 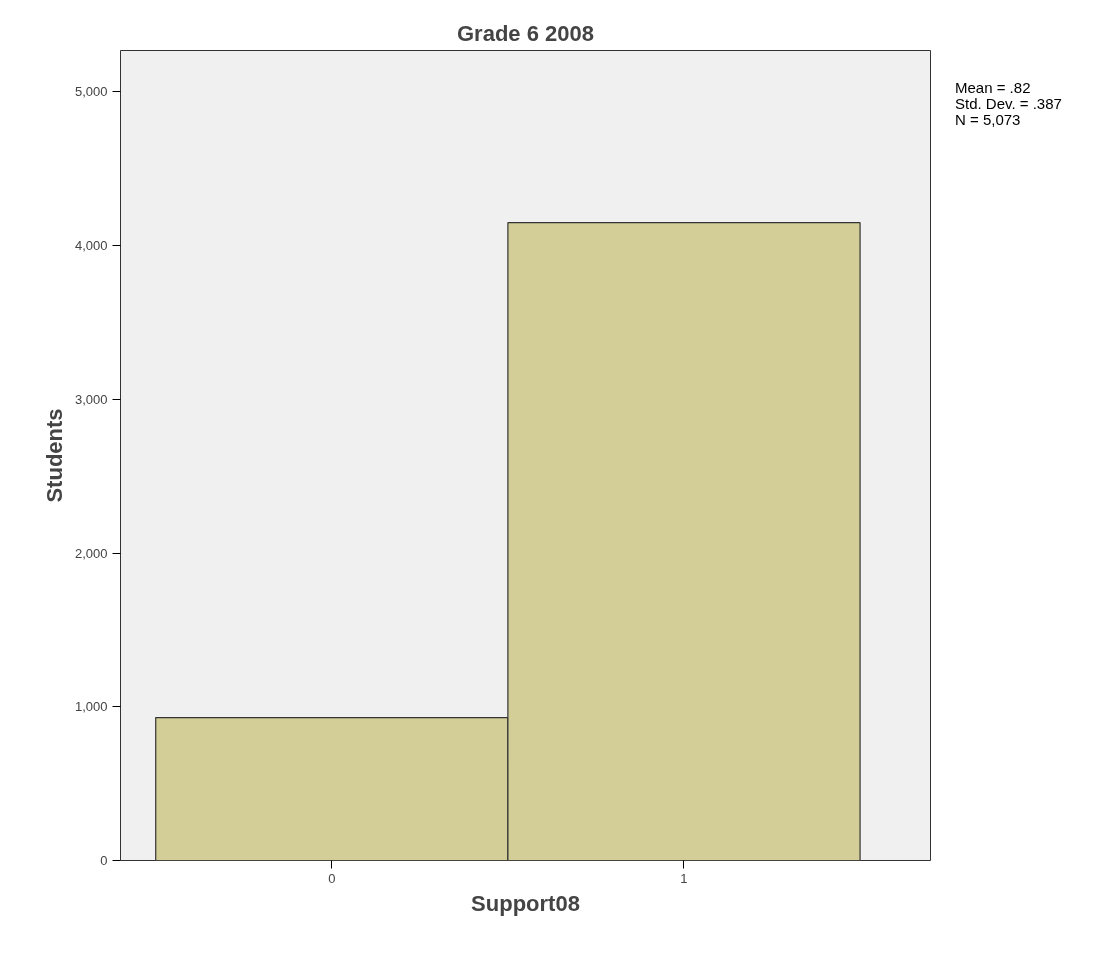 What do you see at coordinates (91, 707) in the screenshot?
I see `y-tick-label: 1,000` at bounding box center [91, 707].